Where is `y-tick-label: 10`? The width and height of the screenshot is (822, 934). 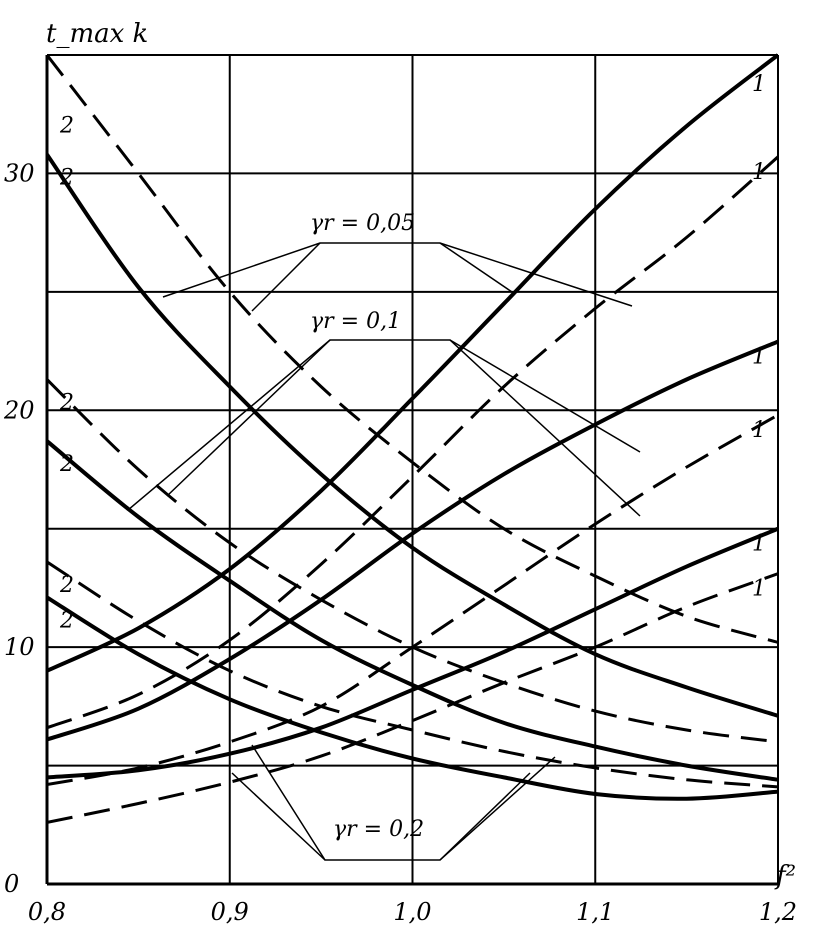 y-tick-label: 10 is located at coordinates (19, 647).